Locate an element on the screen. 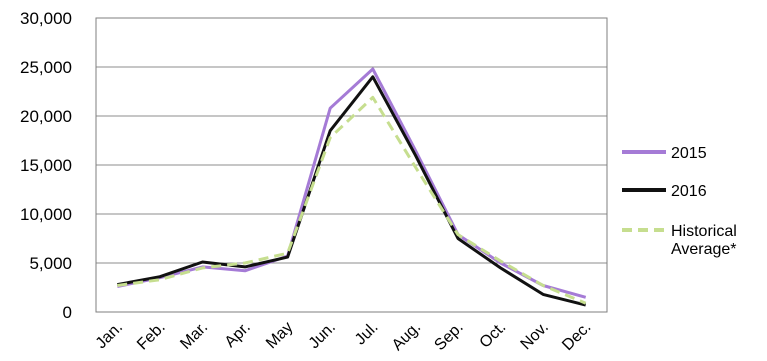  y-tick-label: 15,000 is located at coordinates (46, 165).